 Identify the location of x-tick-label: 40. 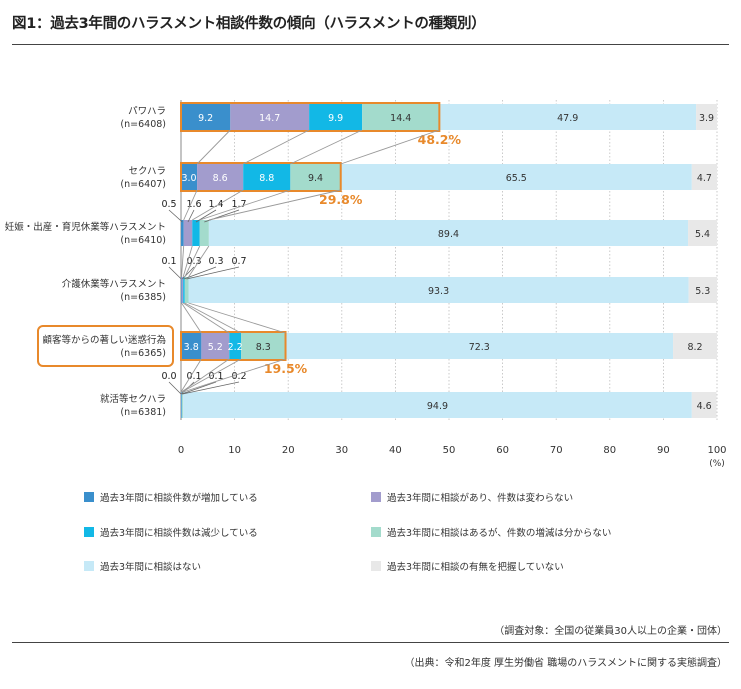
(395, 450).